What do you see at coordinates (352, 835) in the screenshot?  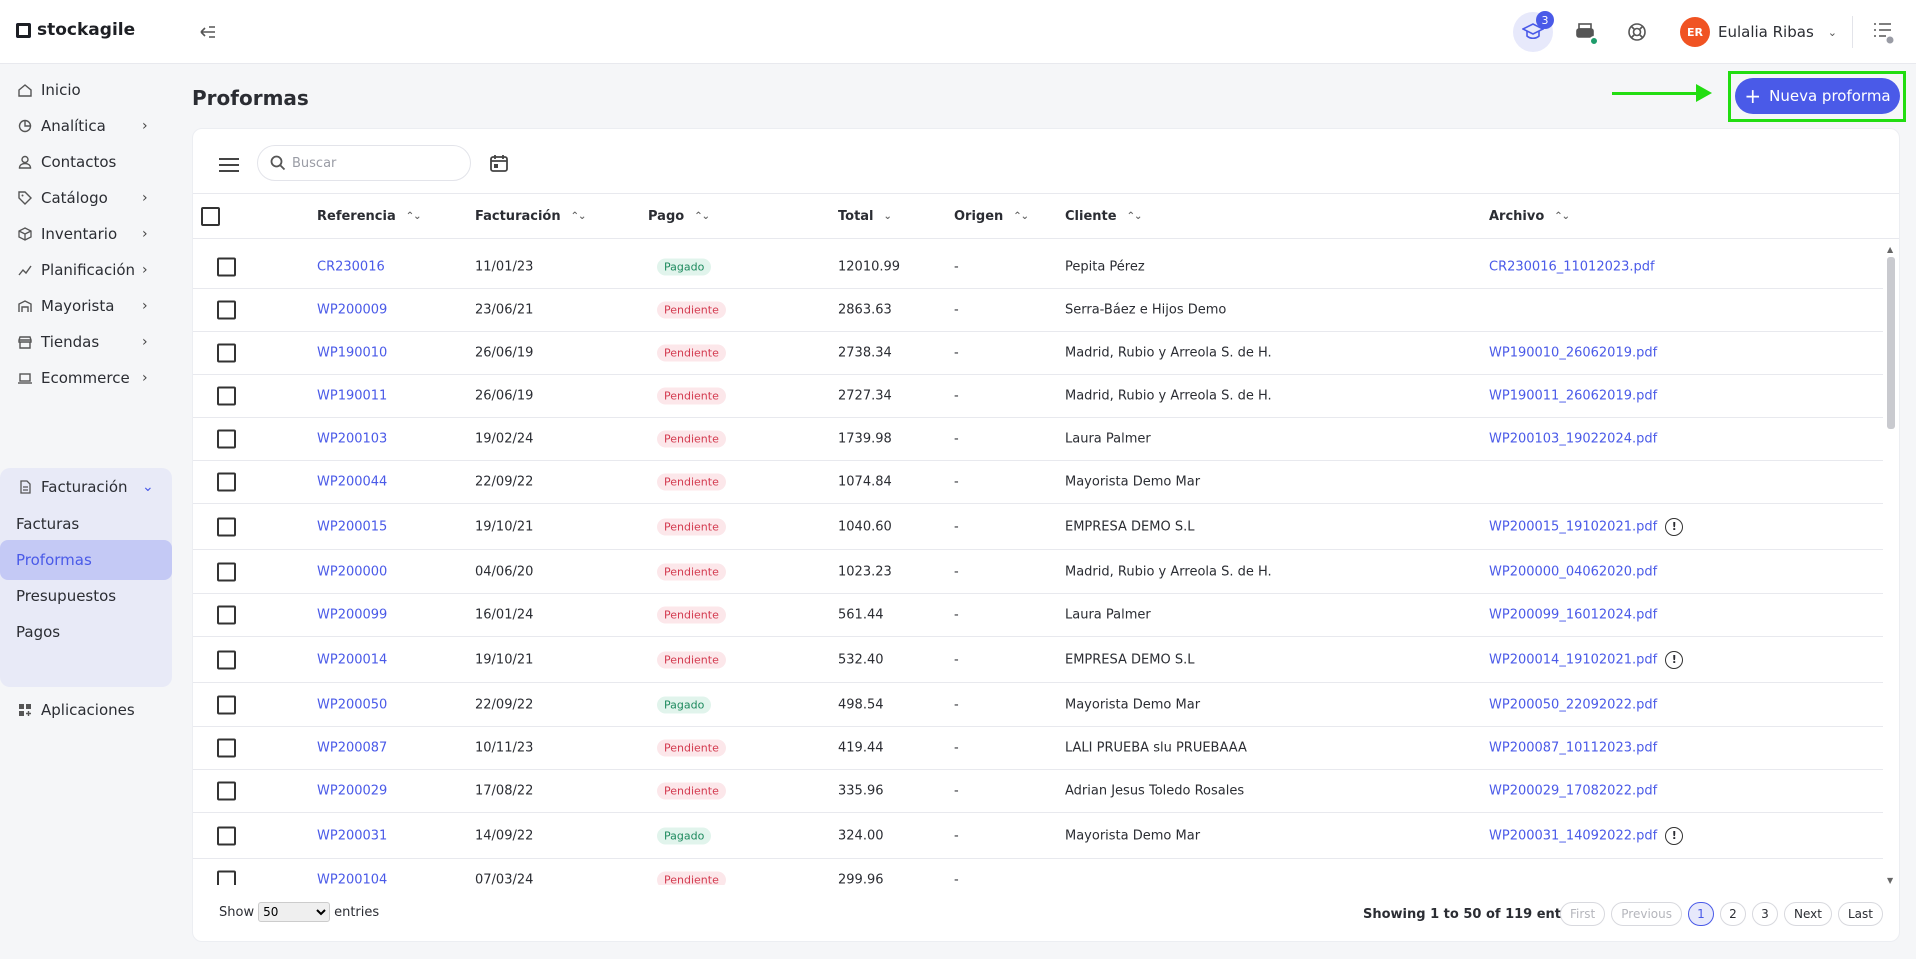 I see `reference-link: WP200031` at bounding box center [352, 835].